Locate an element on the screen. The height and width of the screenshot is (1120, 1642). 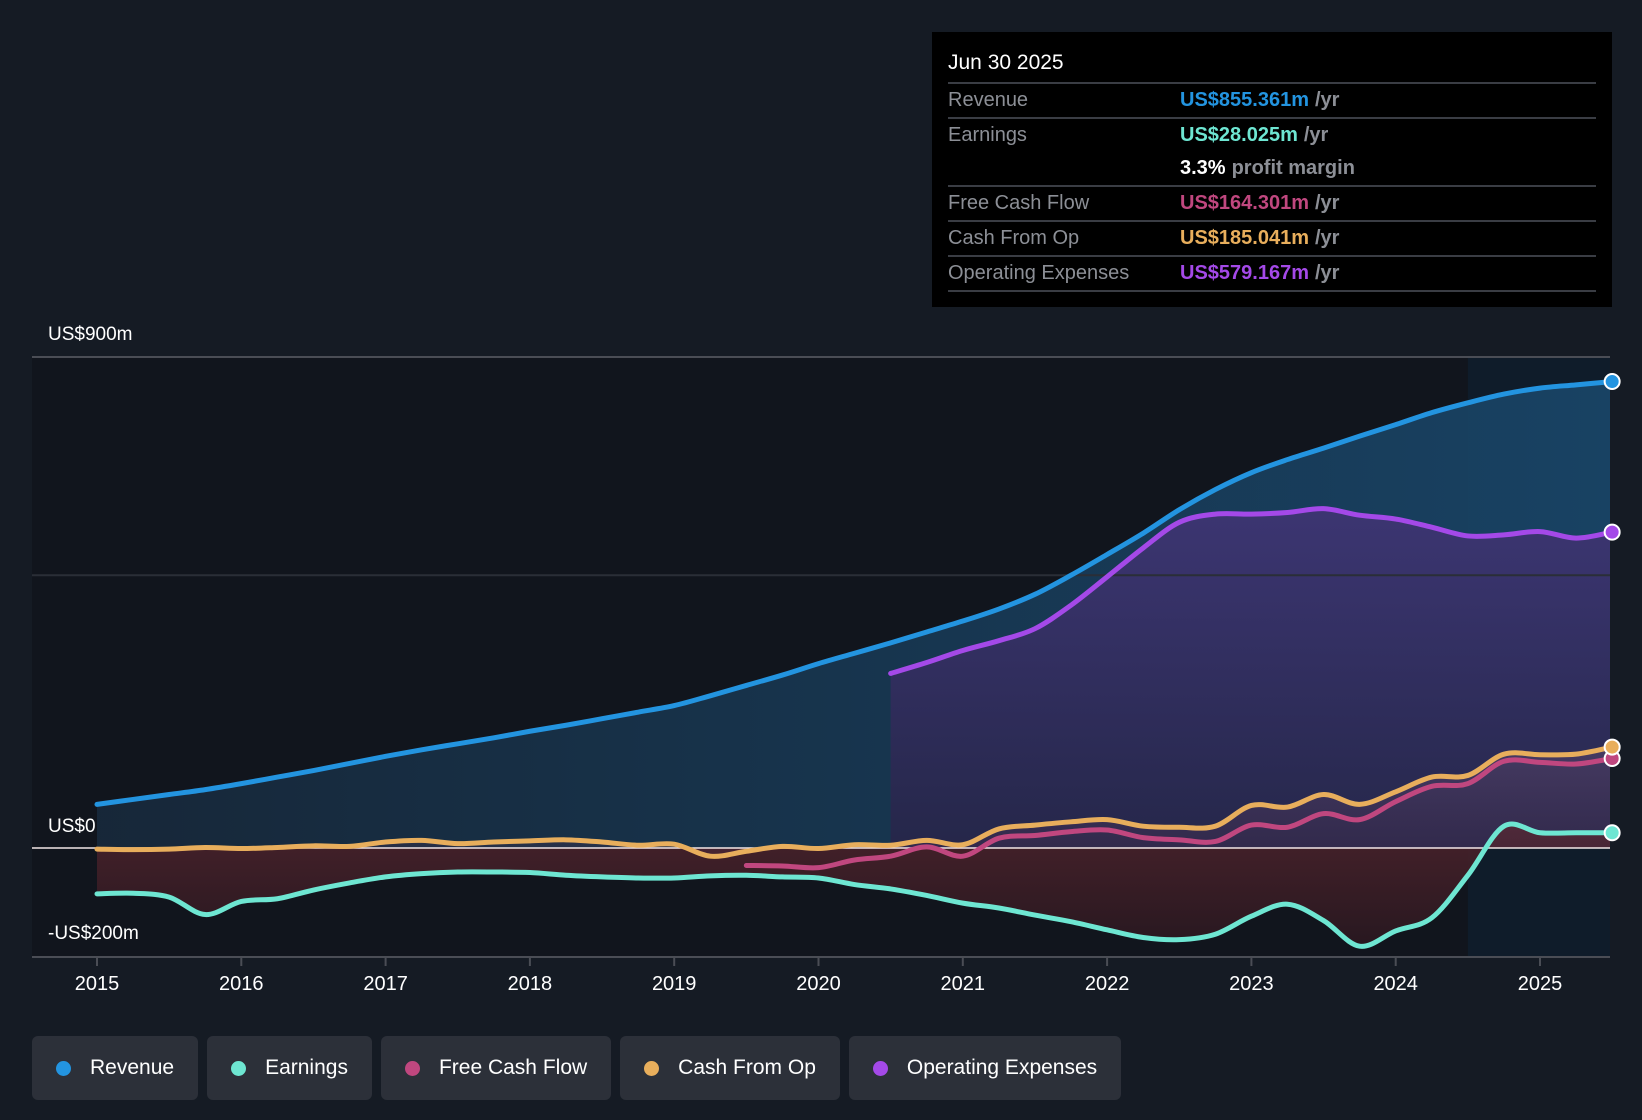
tooltip-value: US$855.361m is located at coordinates (1244, 100).